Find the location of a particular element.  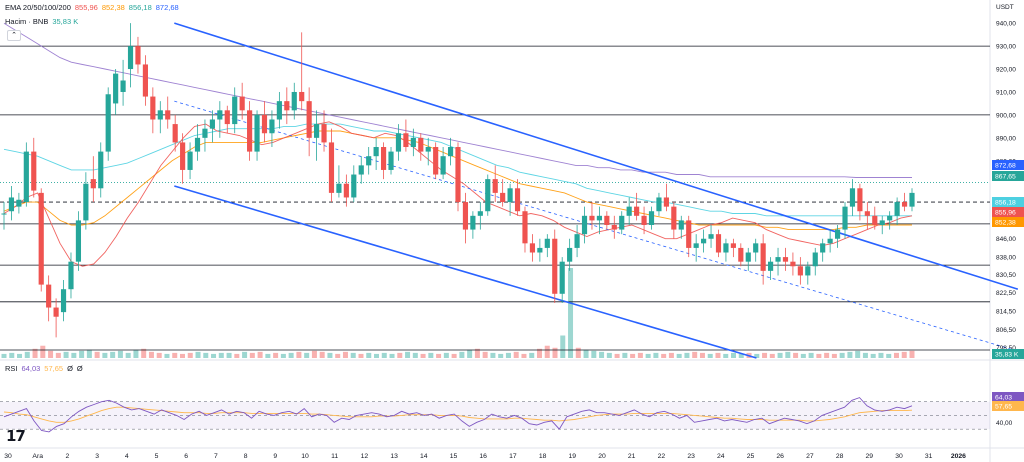

rsi-tag is located at coordinates (1008, 397).